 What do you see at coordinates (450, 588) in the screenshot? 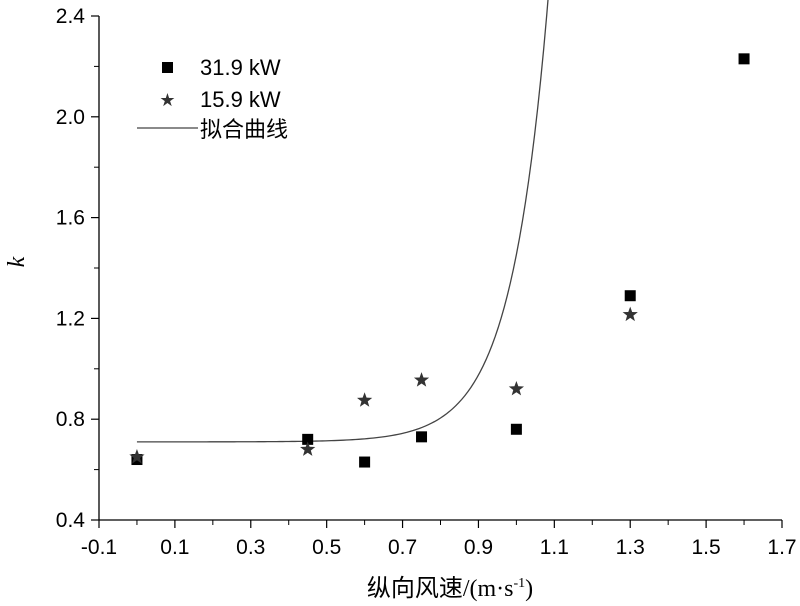
I see `x-axis-title: 纵向风速/(m·s-1)` at bounding box center [450, 588].